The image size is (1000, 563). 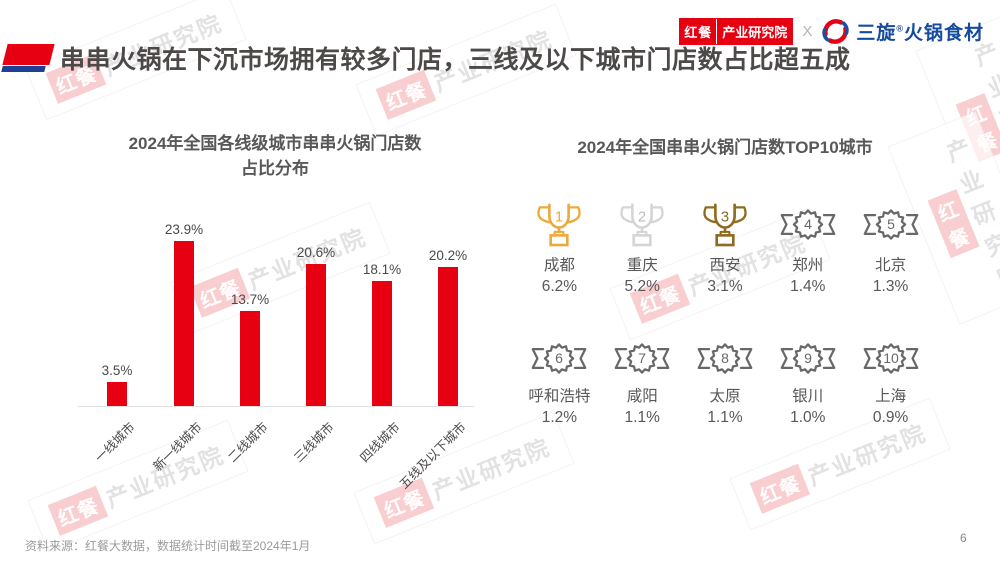 What do you see at coordinates (890, 417) in the screenshot?
I see `rank-share: 0.9%` at bounding box center [890, 417].